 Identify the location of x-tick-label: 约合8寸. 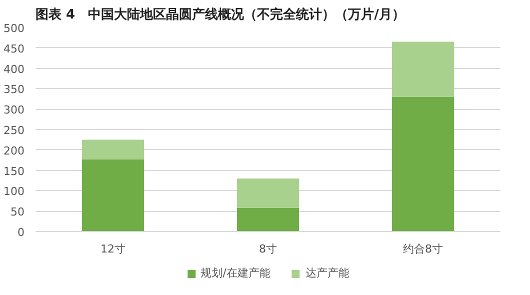
(423, 249).